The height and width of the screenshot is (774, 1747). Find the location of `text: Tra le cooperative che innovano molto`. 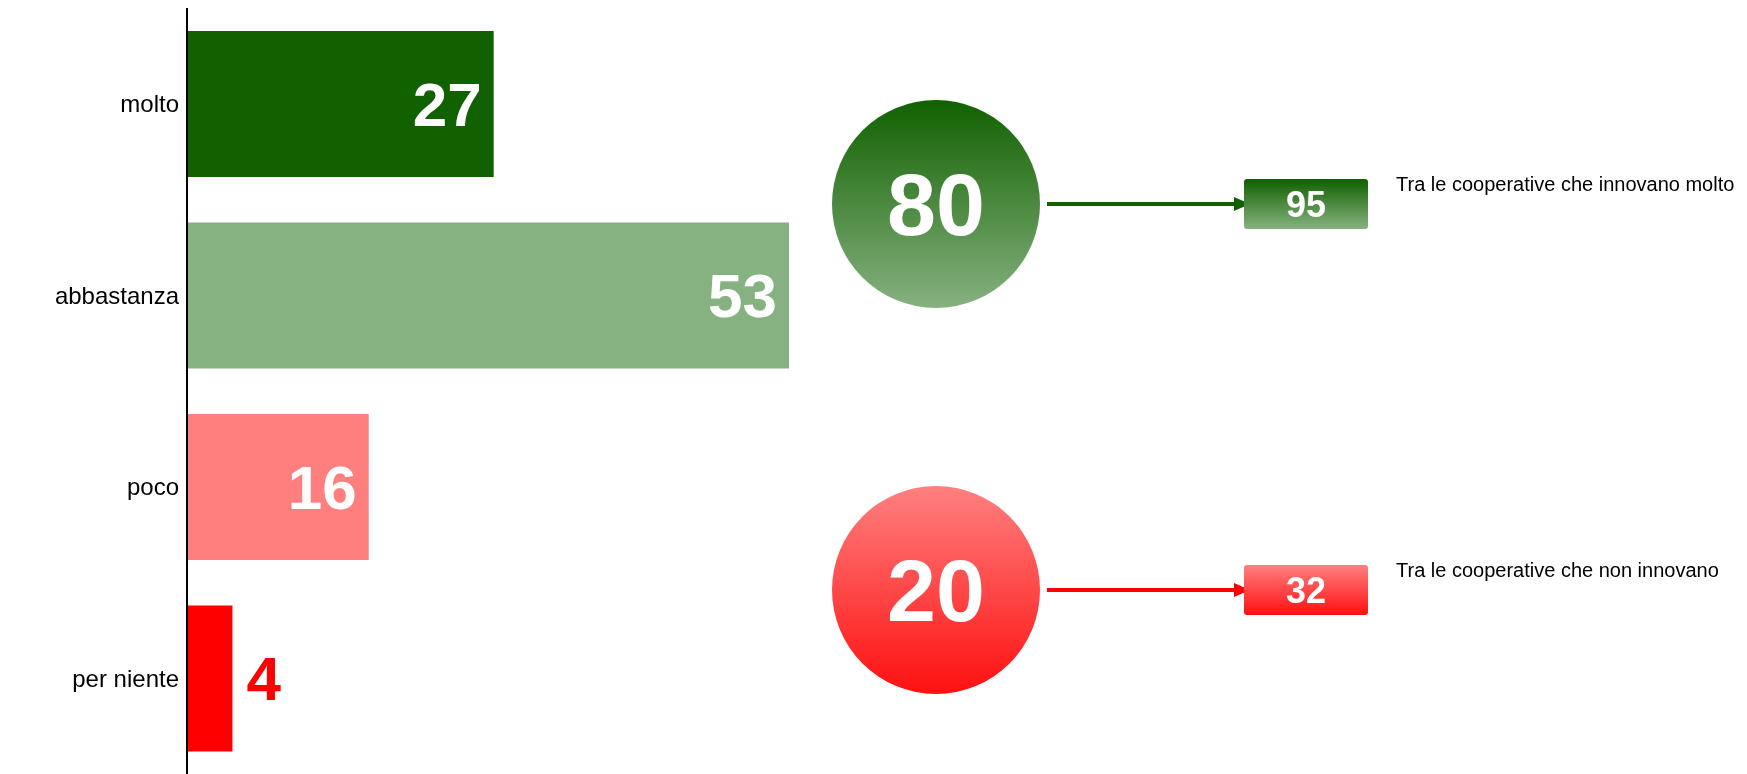

text: Tra le cooperative che innovano molto is located at coordinates (1566, 184).